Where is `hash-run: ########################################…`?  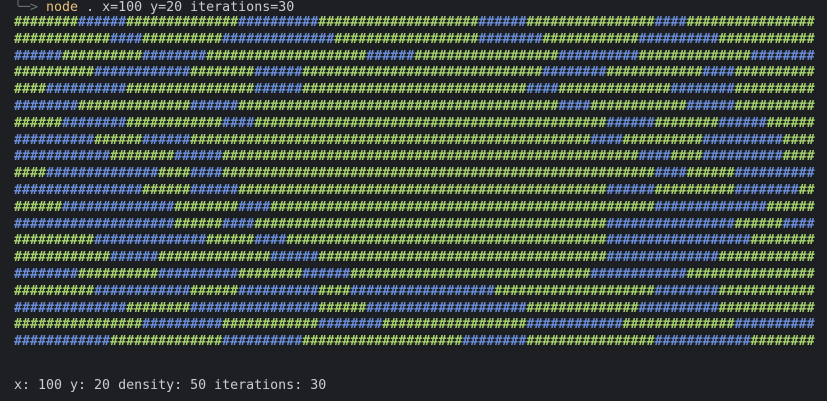 hash-run: ########################################… is located at coordinates (422, 190).